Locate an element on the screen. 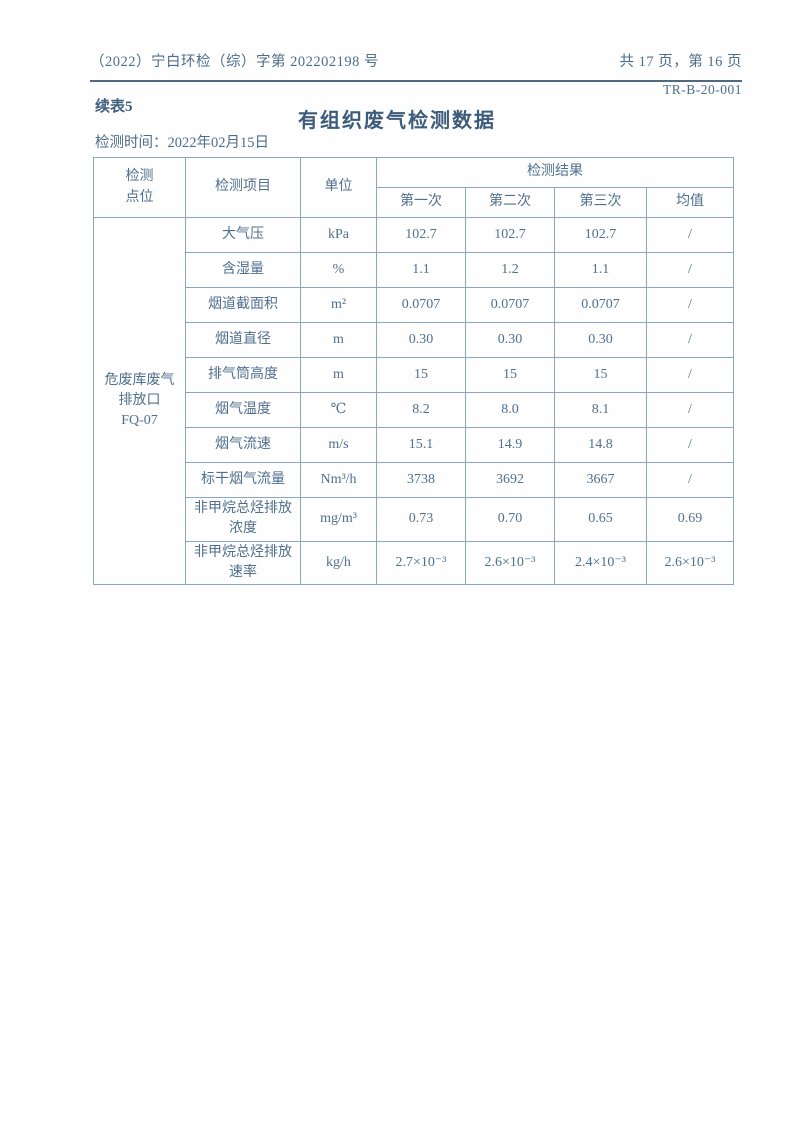 This screenshot has width=794, height=1122. table-row: 烟气温度 ℃ 8.2 8.0 8.1 / is located at coordinates (414, 410).